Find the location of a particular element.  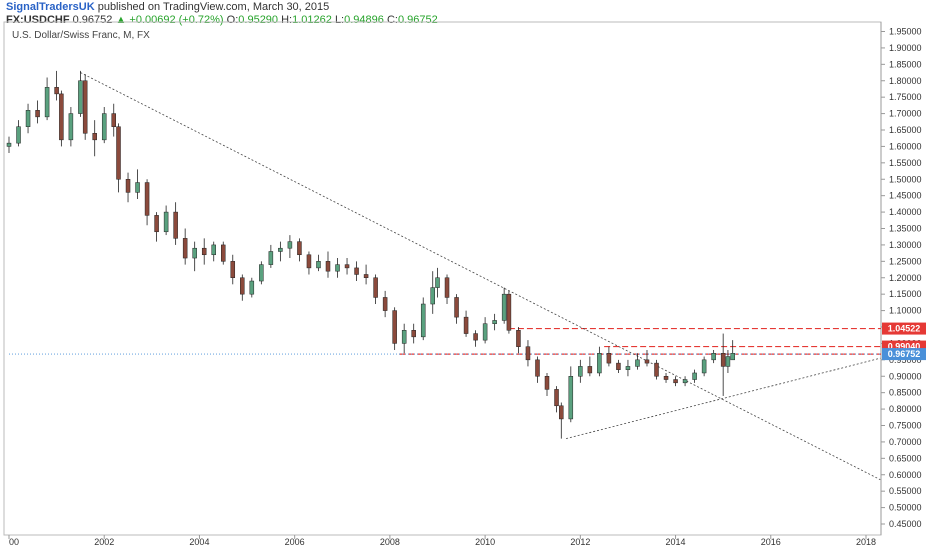

y-tick-label: 1.70000 is located at coordinates (905, 114).